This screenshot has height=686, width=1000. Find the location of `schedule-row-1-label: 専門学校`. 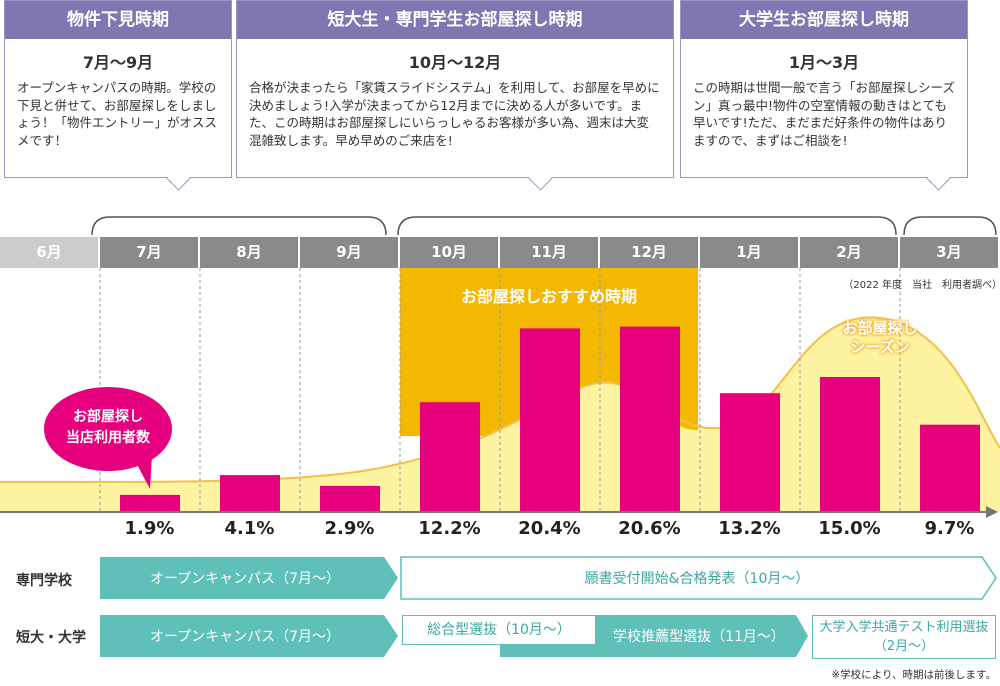

schedule-row-1-label: 専門学校 is located at coordinates (44, 581).